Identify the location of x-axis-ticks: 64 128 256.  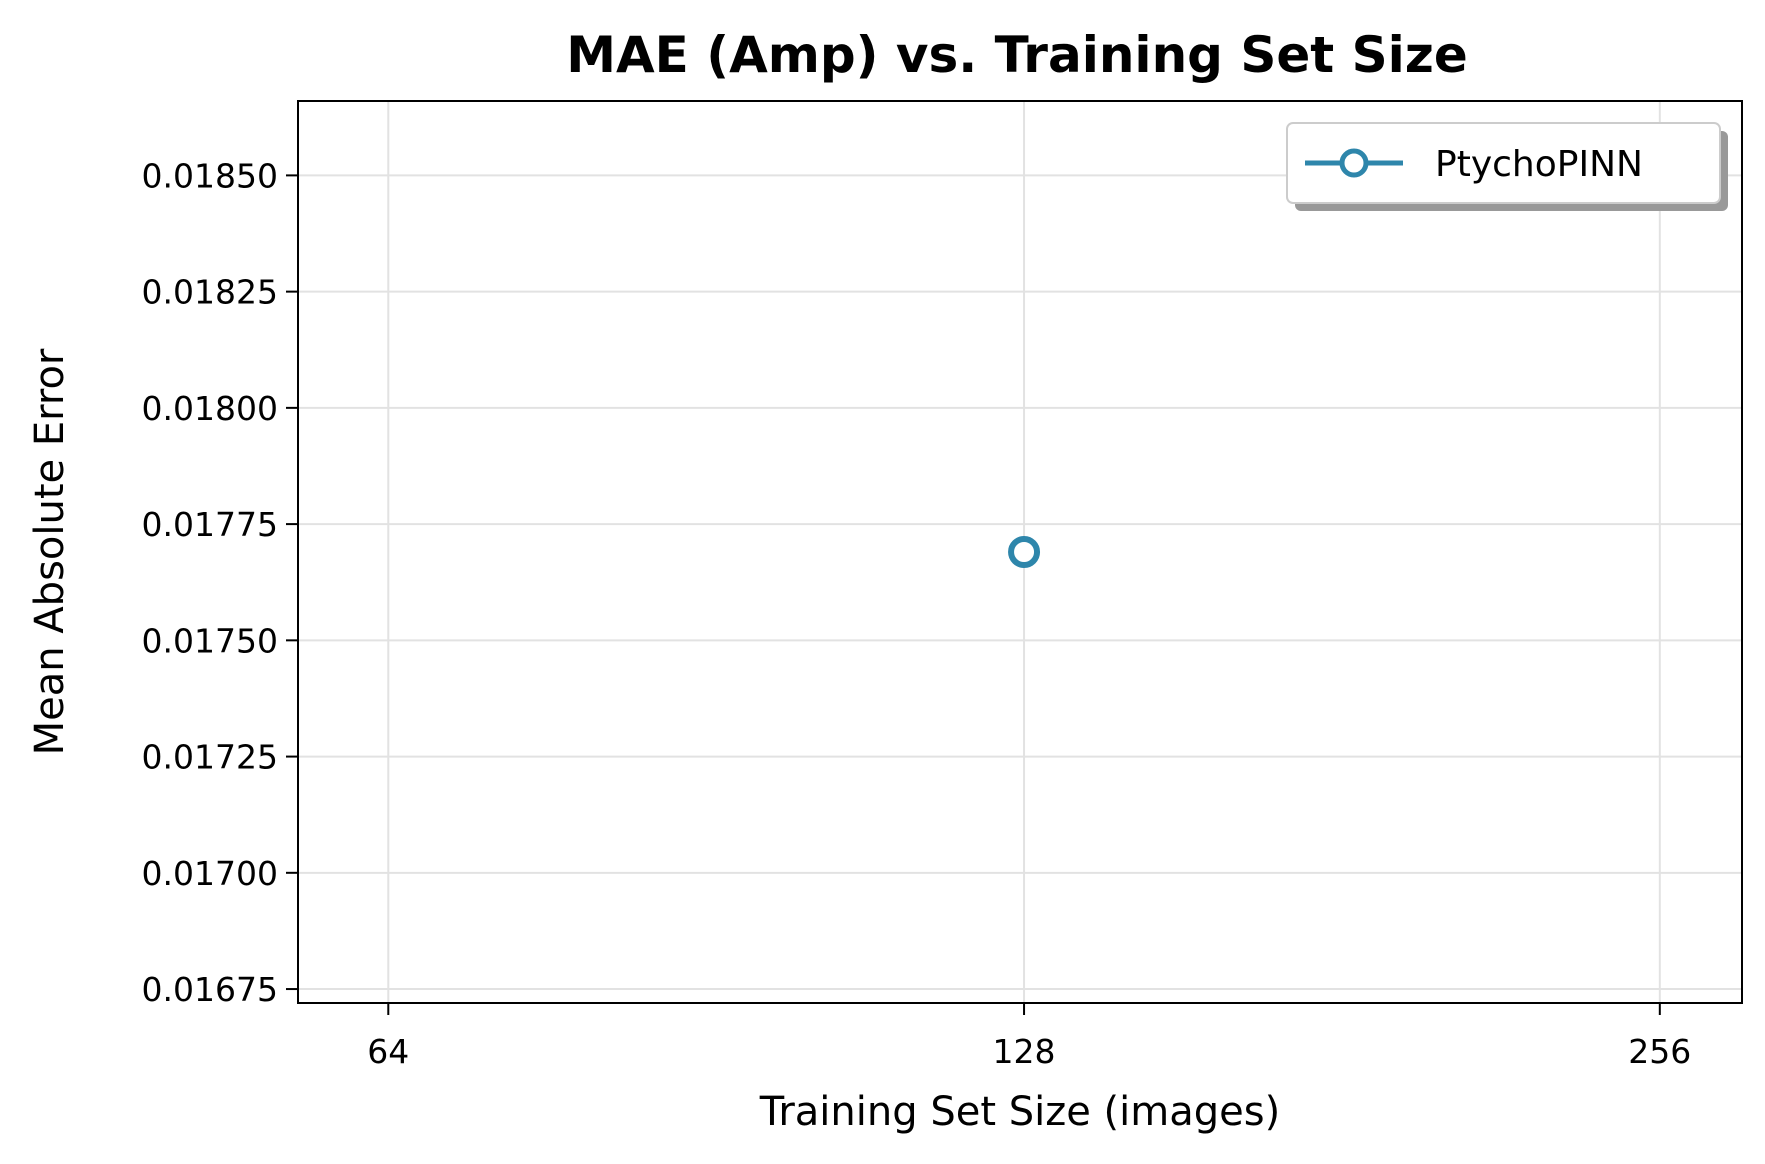
(1029, 1037).